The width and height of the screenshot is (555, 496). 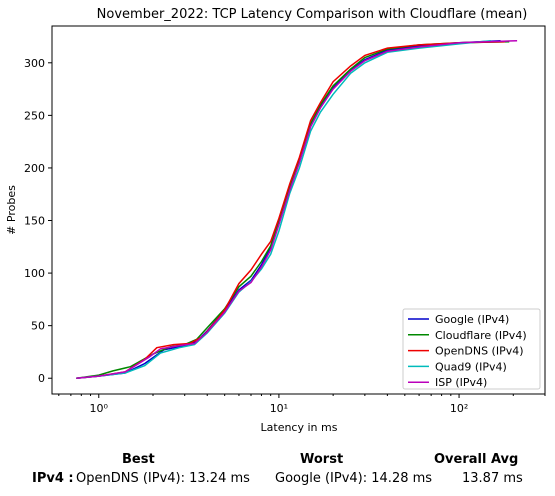 What do you see at coordinates (53, 478) in the screenshot?
I see `ipv4-row-label: IPv4 :` at bounding box center [53, 478].